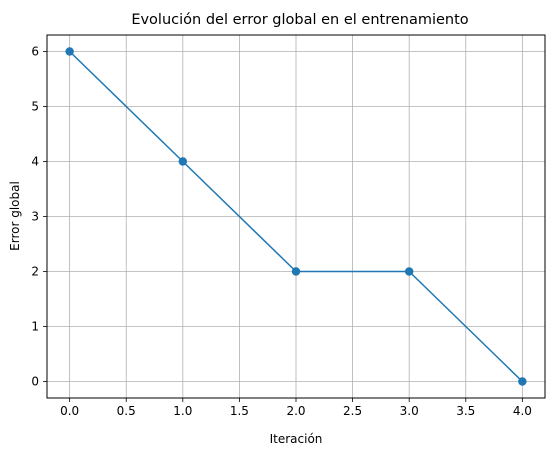 The image size is (554, 459). What do you see at coordinates (239, 411) in the screenshot?
I see `x-tick-label: 1.5` at bounding box center [239, 411].